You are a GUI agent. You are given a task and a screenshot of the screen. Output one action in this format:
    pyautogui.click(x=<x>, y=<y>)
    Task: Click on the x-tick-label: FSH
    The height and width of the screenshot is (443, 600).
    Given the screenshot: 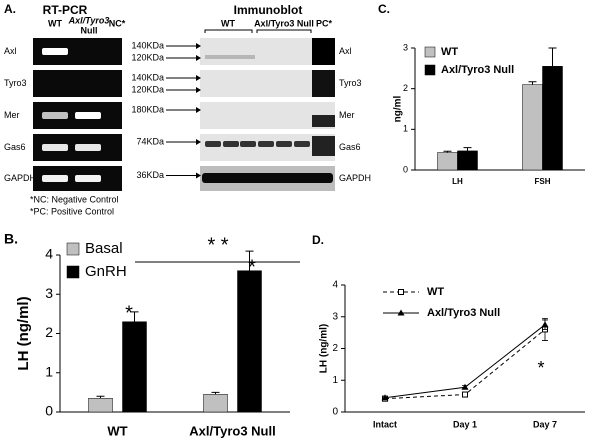 What is the action you would take?
    pyautogui.click(x=543, y=181)
    